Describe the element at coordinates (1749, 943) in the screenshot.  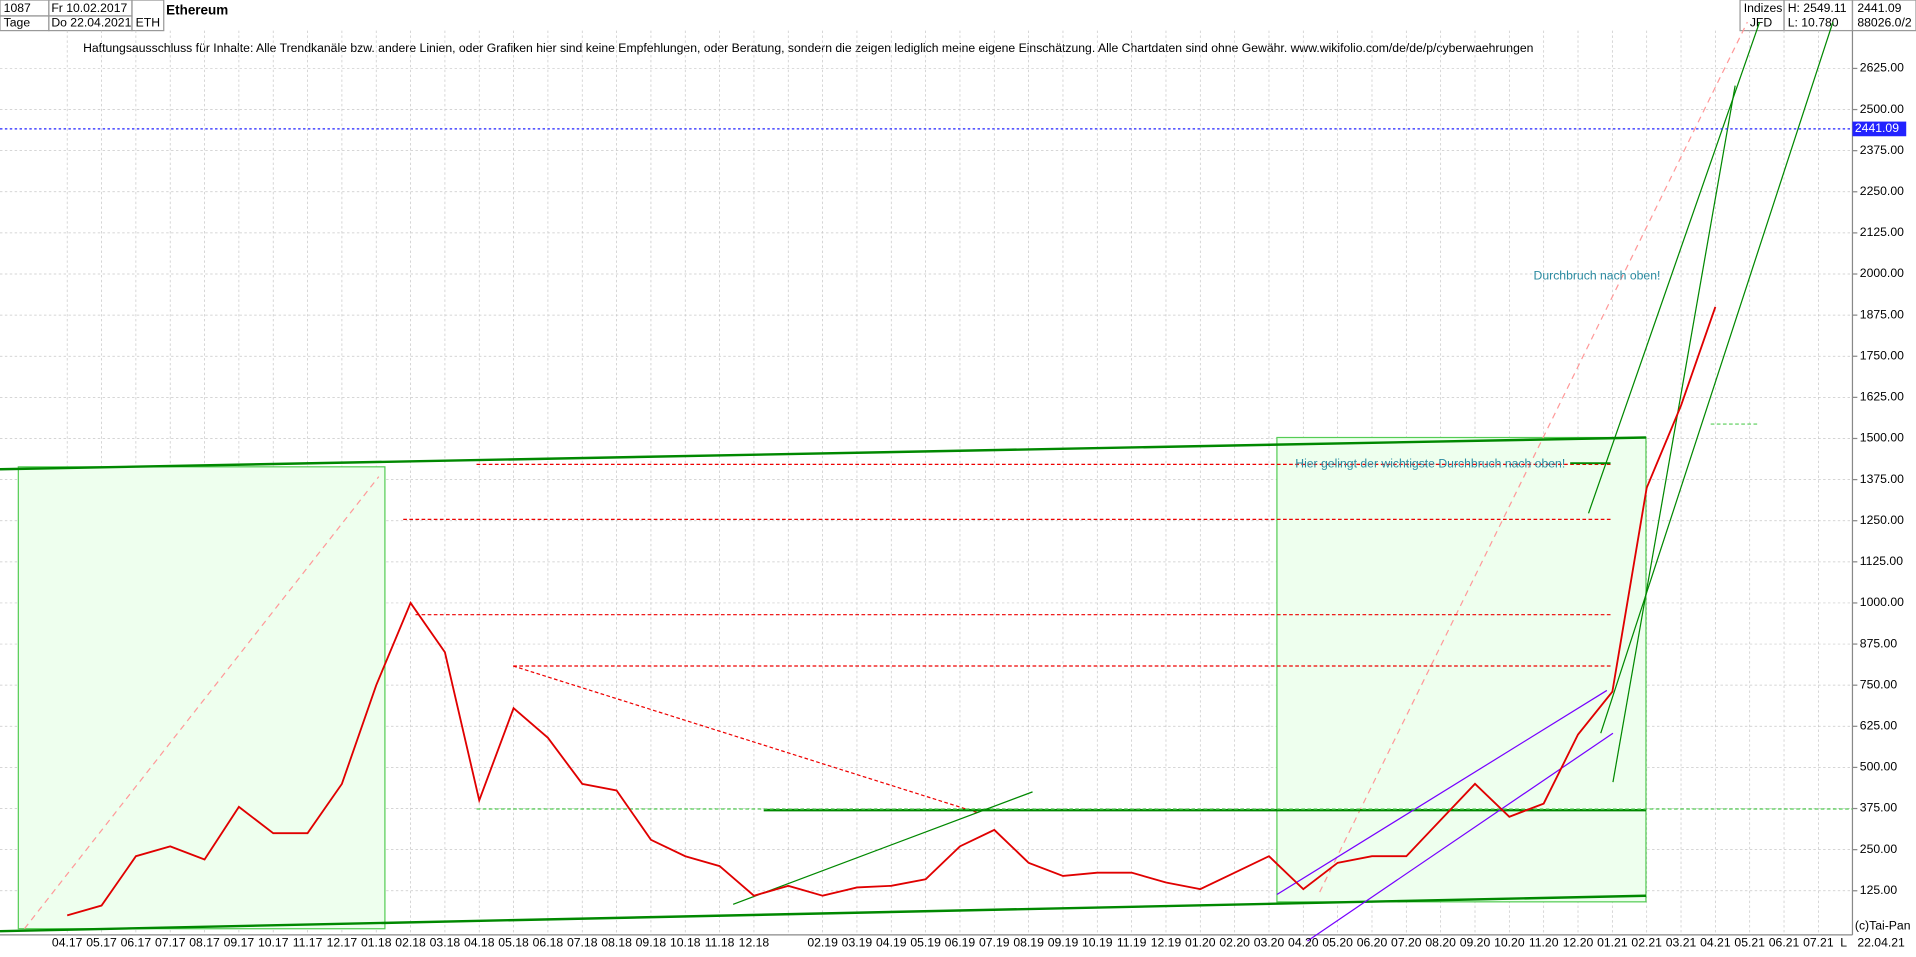
I see `x-tick-label: 05.21` at that location.